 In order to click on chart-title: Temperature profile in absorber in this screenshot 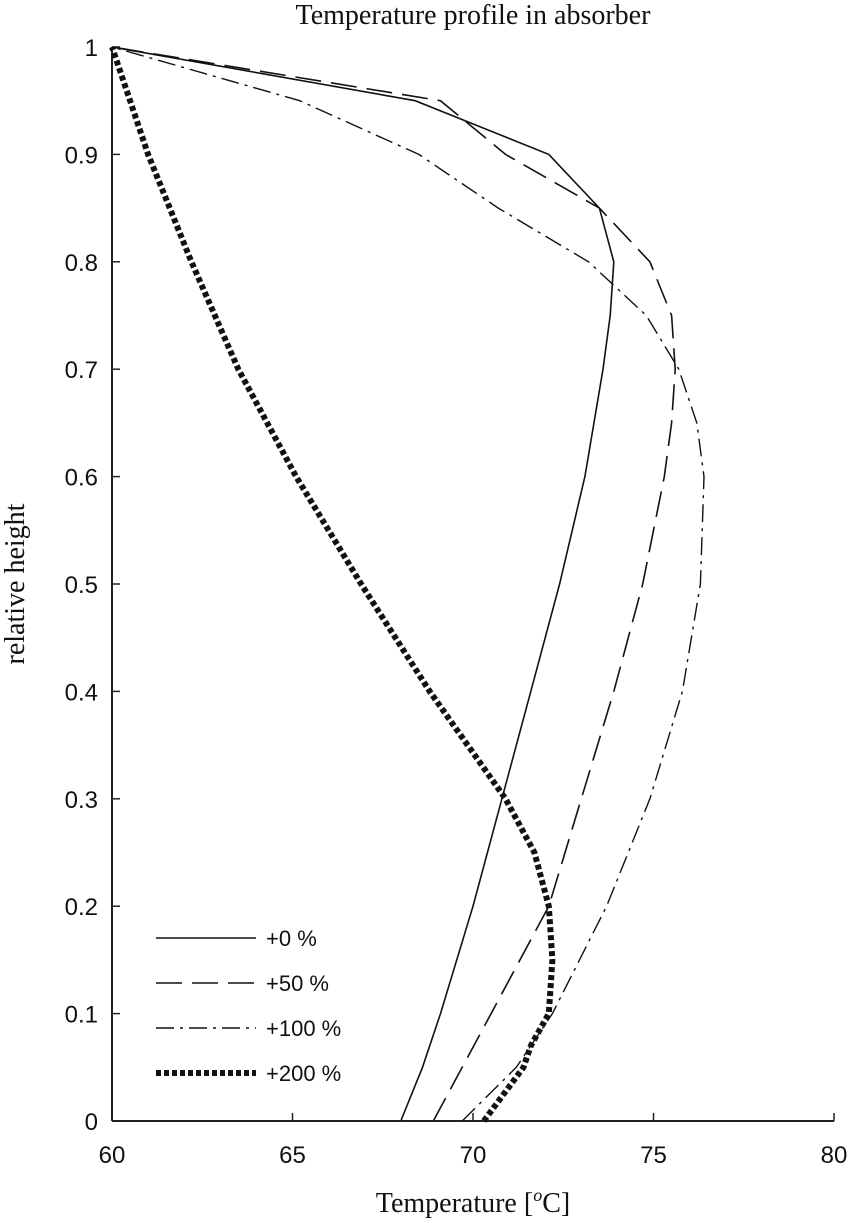, I will do `click(474, 15)`.